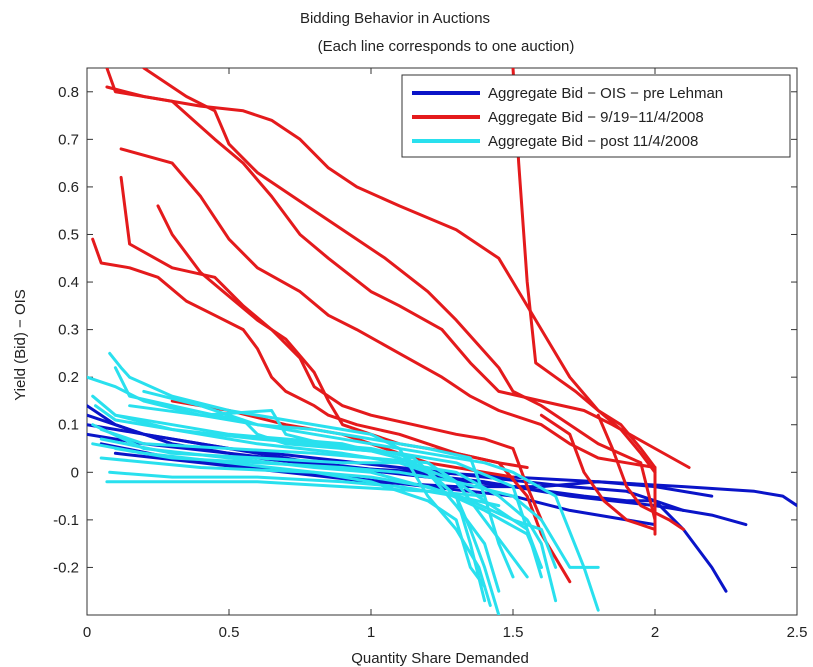  Describe the element at coordinates (75, 472) in the screenshot. I see `y-tick-label: 0` at that location.